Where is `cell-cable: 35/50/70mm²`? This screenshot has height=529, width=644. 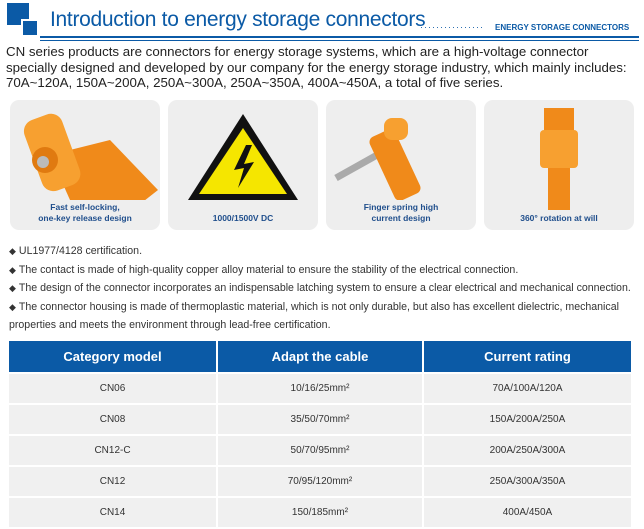 cell-cable: 35/50/70mm² is located at coordinates (320, 419).